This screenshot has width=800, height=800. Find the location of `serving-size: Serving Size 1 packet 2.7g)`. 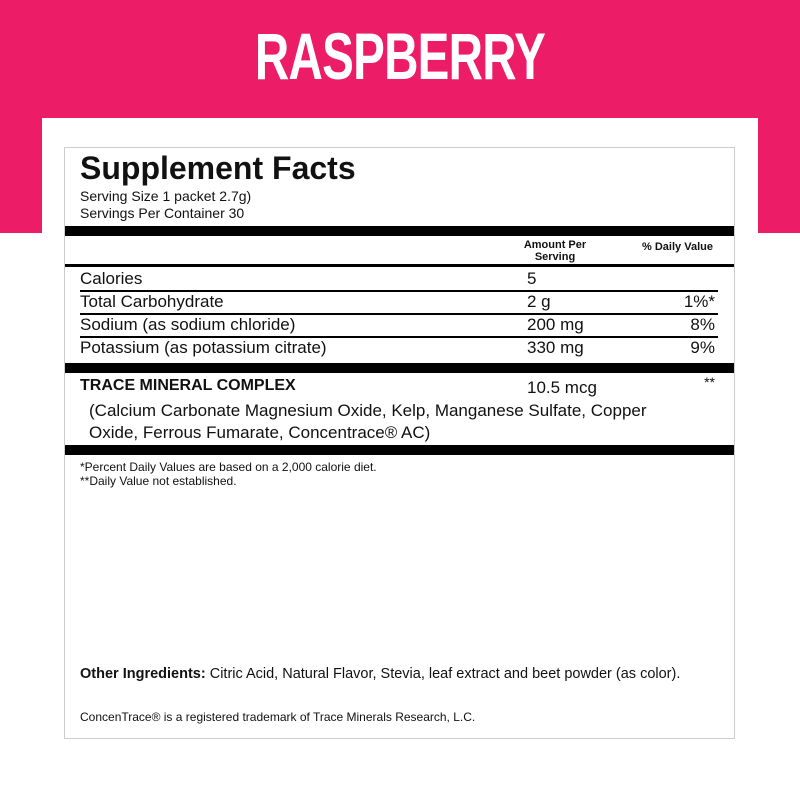

serving-size: Serving Size 1 packet 2.7g) is located at coordinates (166, 196).